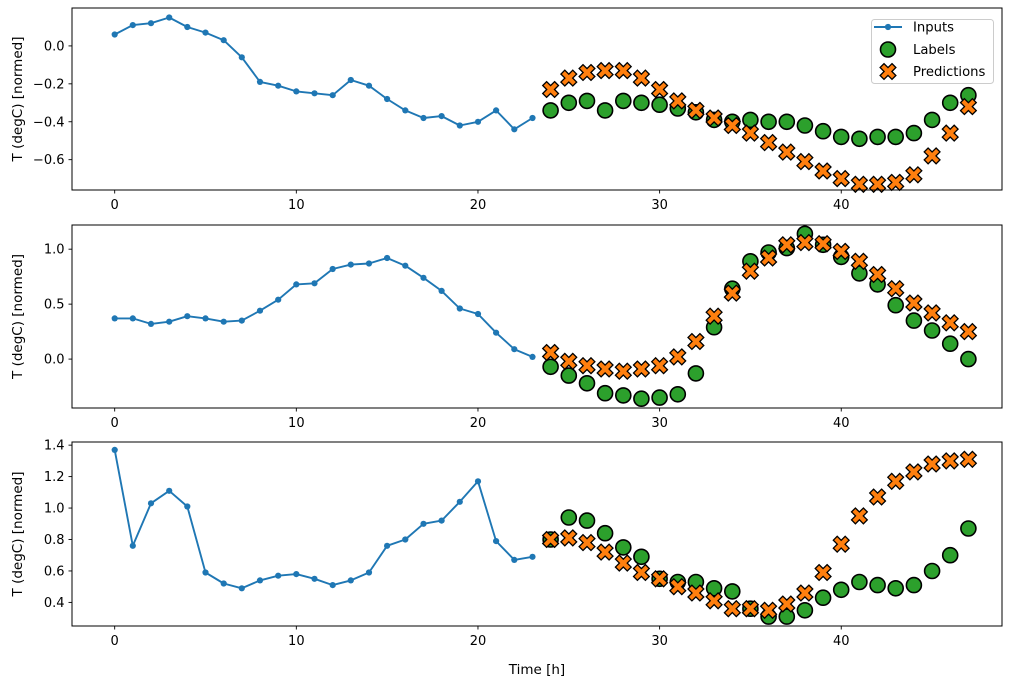 The image size is (1012, 683). I want to click on legend-box, so click(932, 51).